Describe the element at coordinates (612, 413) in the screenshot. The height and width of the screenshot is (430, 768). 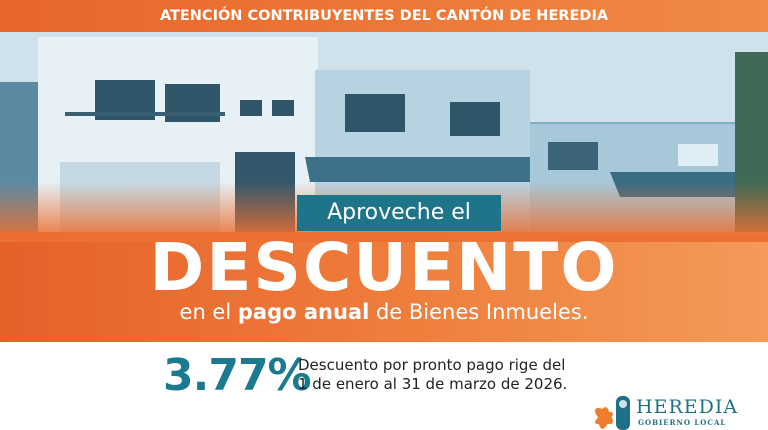
I see `logo-emblem-icon` at that location.